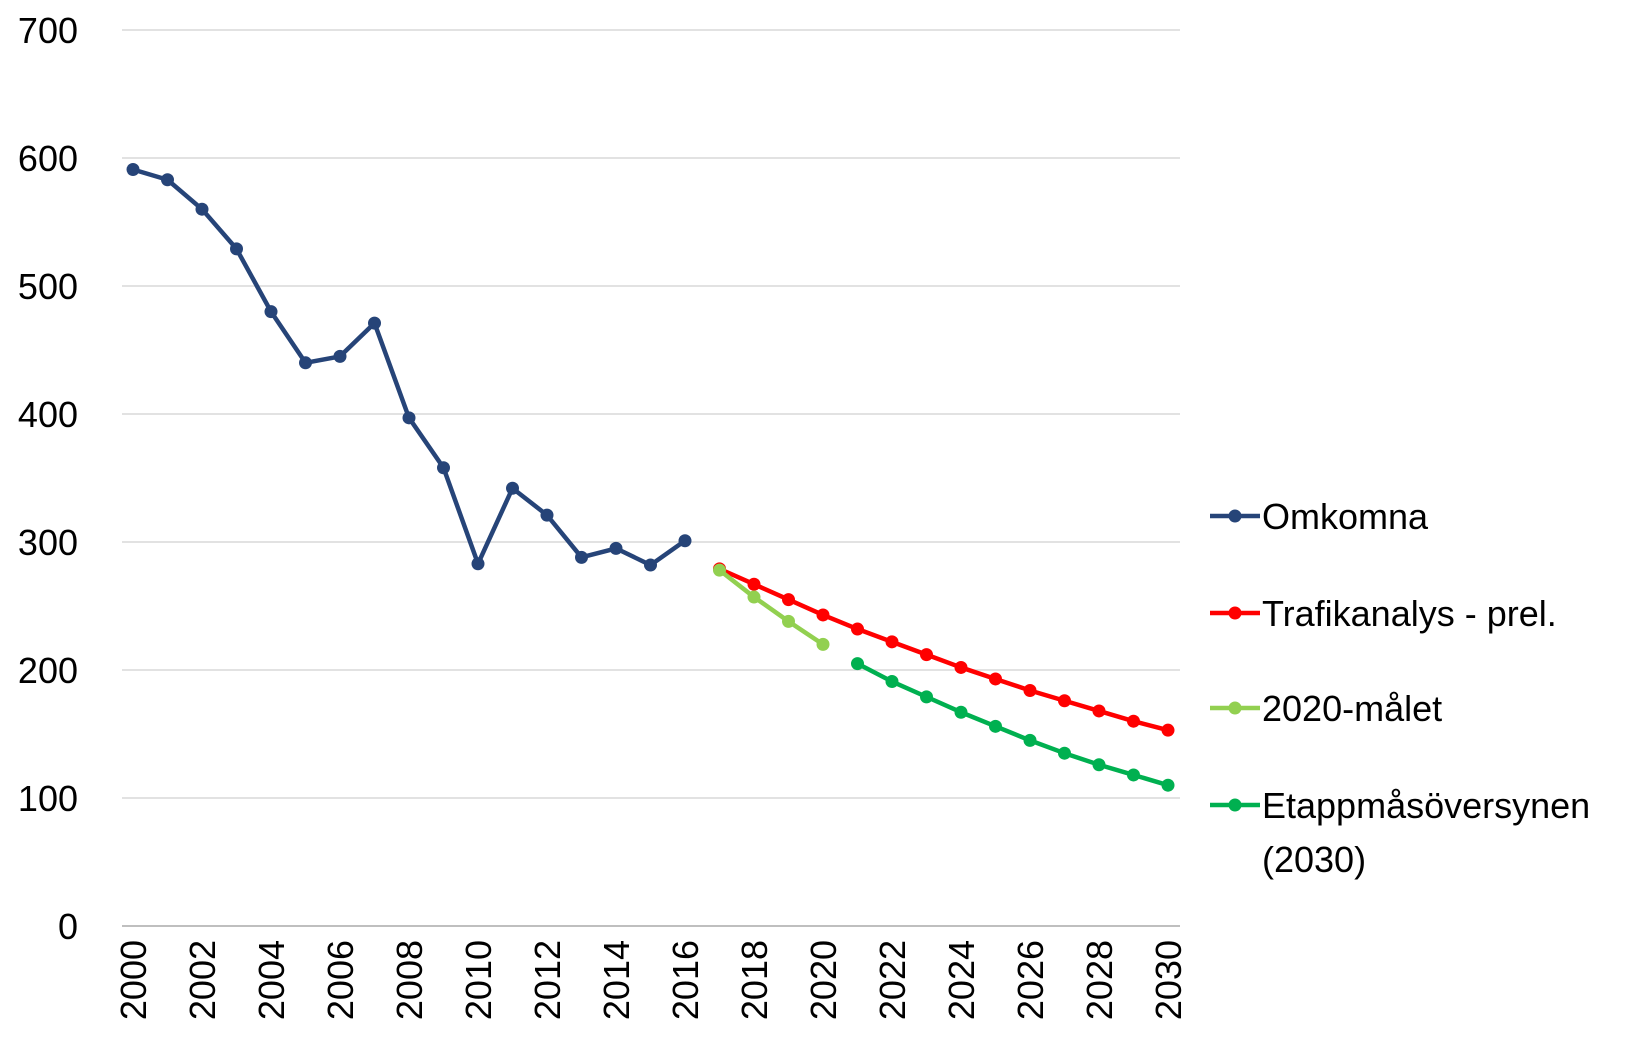 The image size is (1628, 1046). What do you see at coordinates (823, 980) in the screenshot?
I see `x-tick-label: 2020` at bounding box center [823, 980].